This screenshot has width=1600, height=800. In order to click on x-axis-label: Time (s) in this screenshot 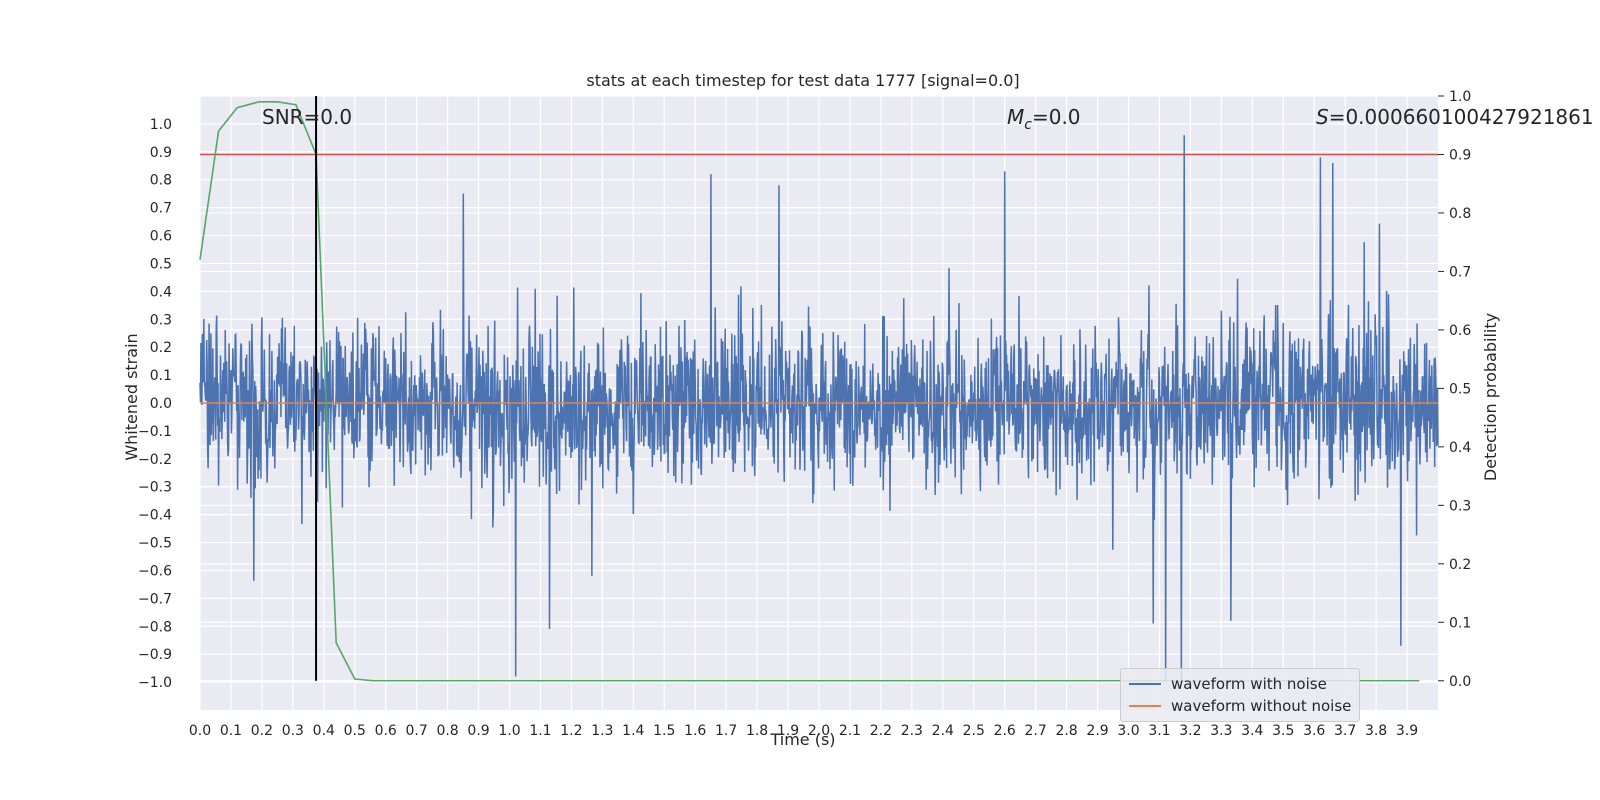, I will do `click(802, 739)`.